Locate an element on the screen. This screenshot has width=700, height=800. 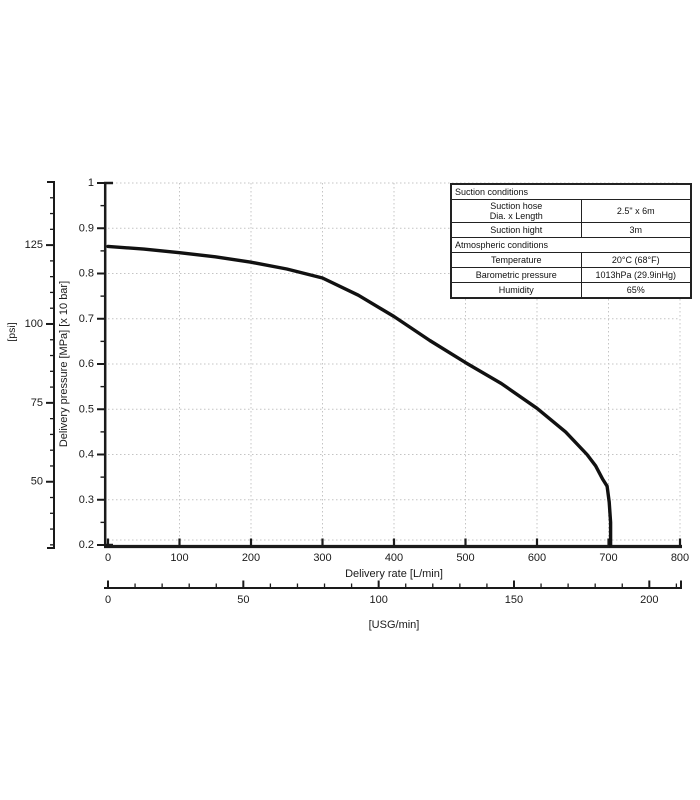
table-row: Suction conditions is located at coordinates (571, 191).